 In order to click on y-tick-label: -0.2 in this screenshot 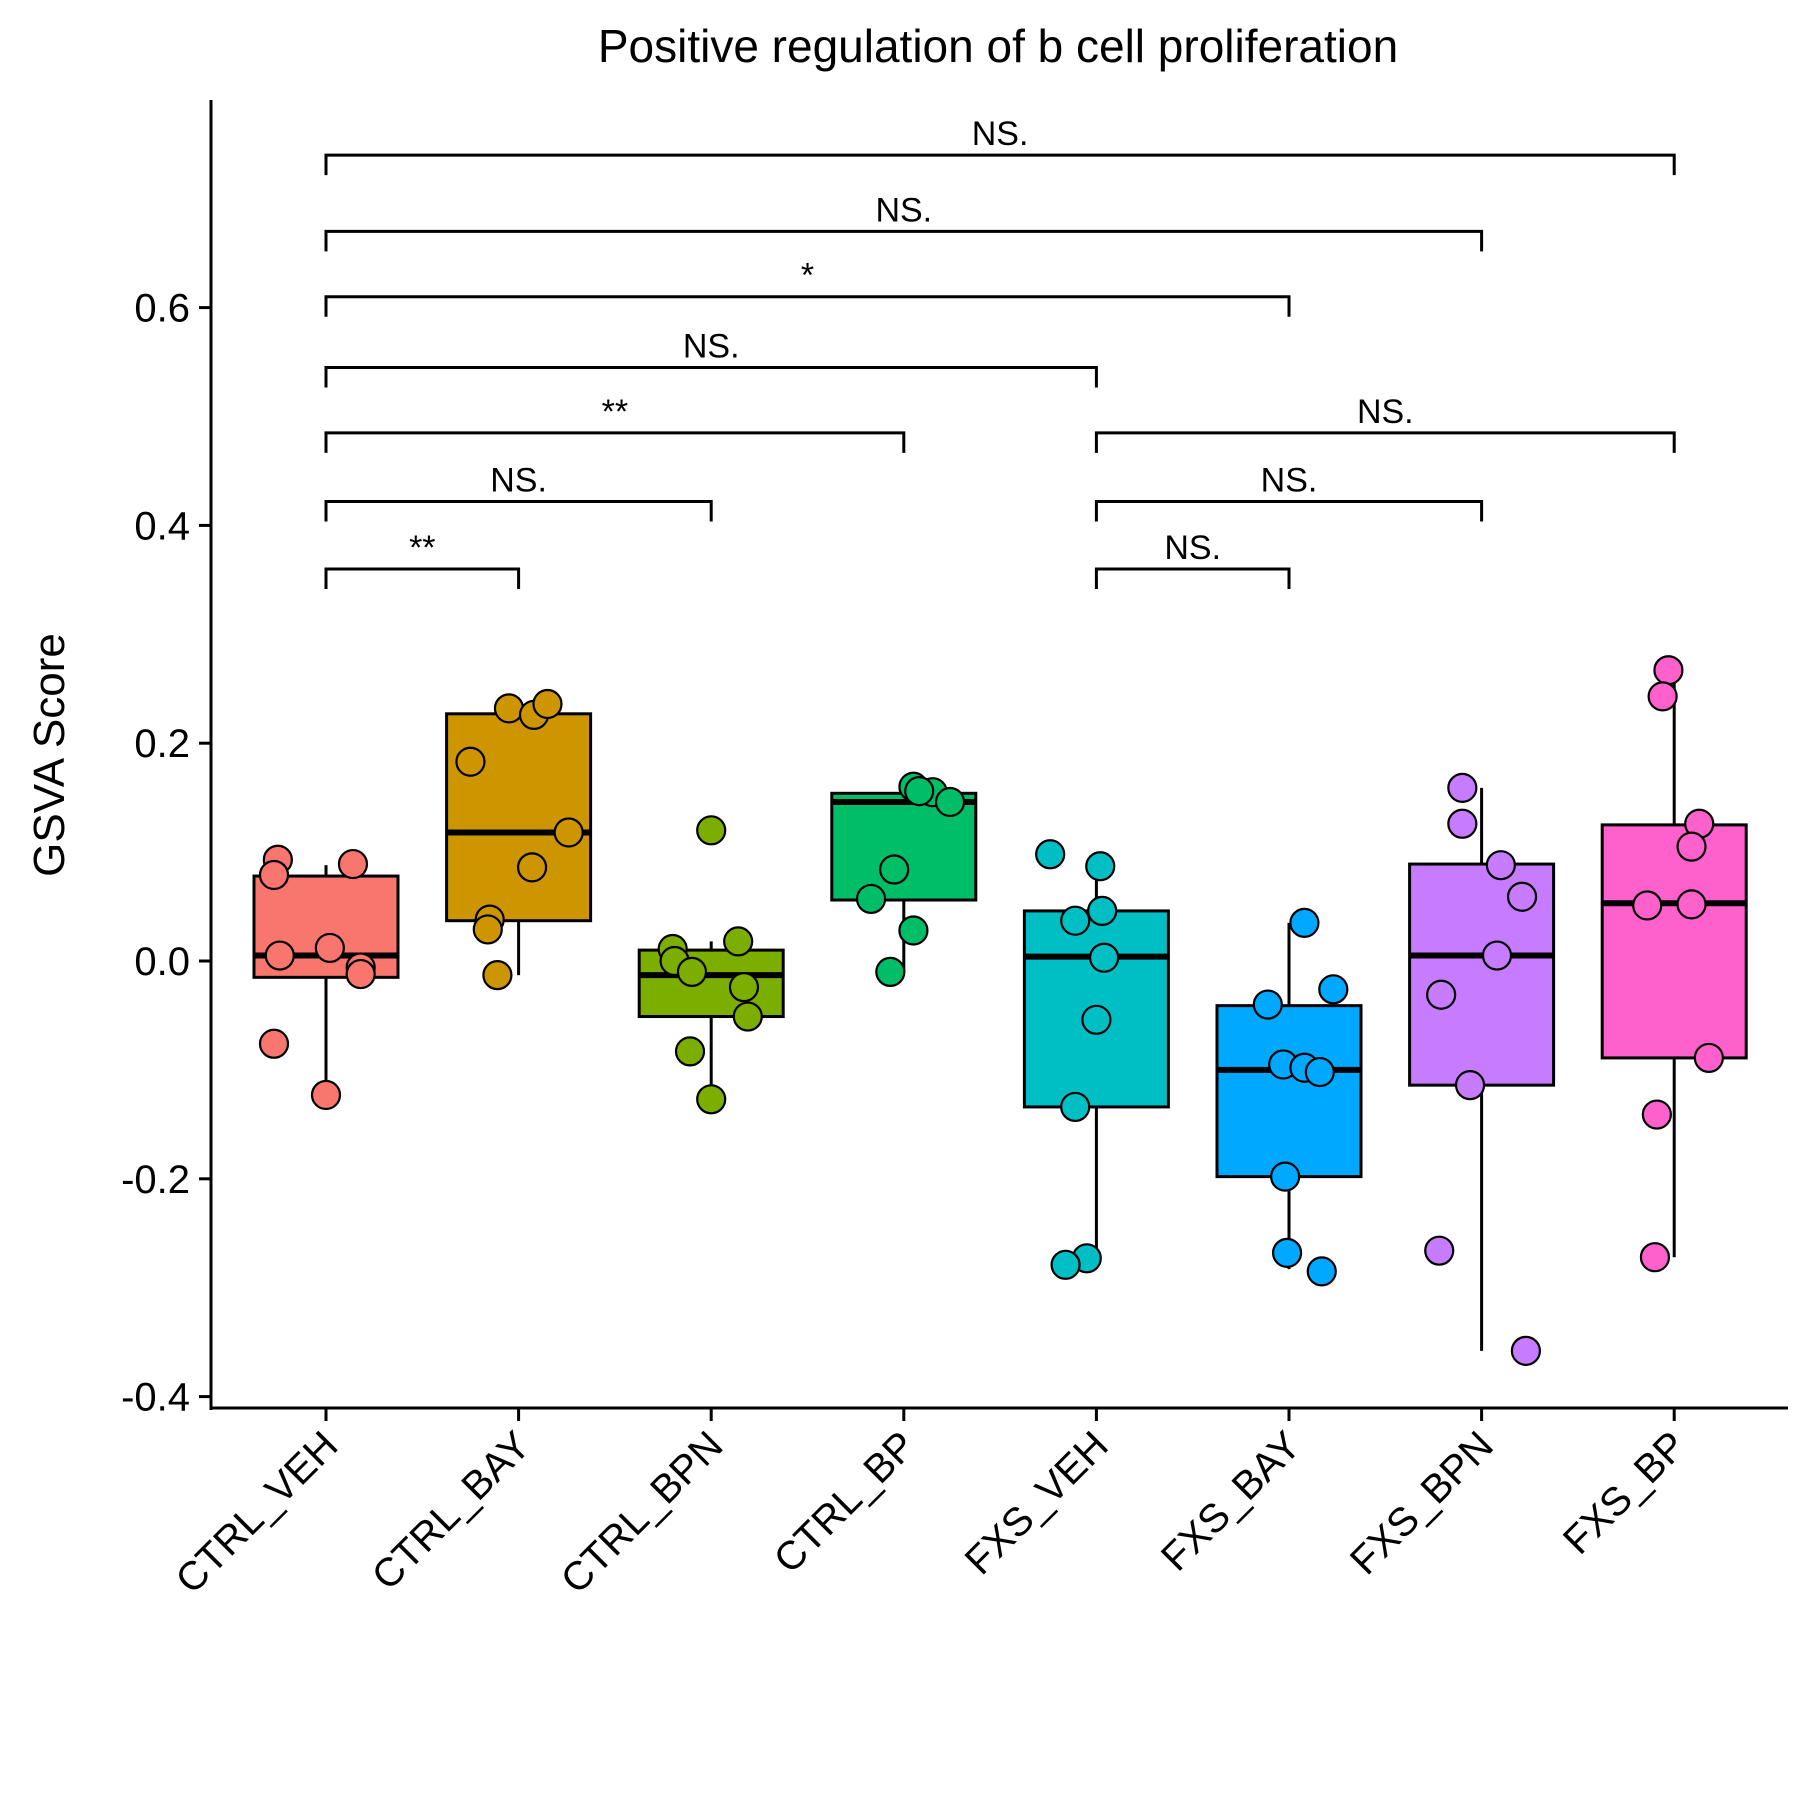, I will do `click(155, 1180)`.